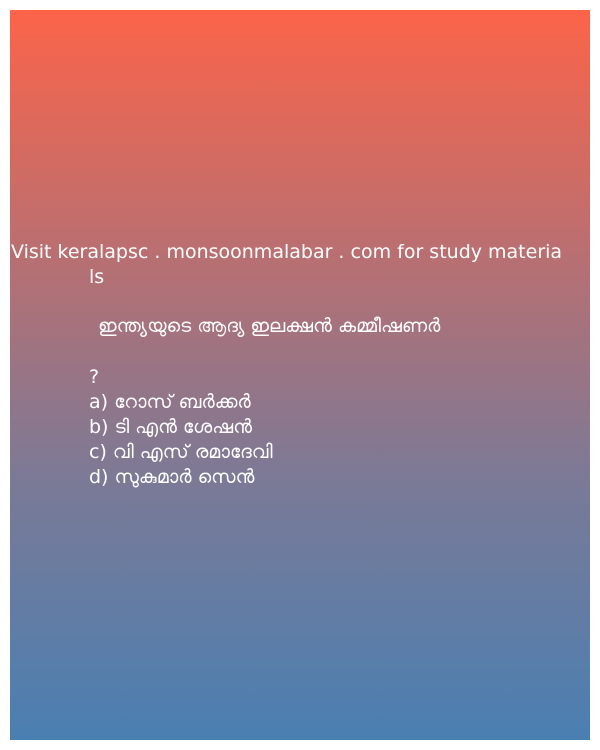  Describe the element at coordinates (97, 277) in the screenshot. I see `promo-text-continuation: ls` at that location.